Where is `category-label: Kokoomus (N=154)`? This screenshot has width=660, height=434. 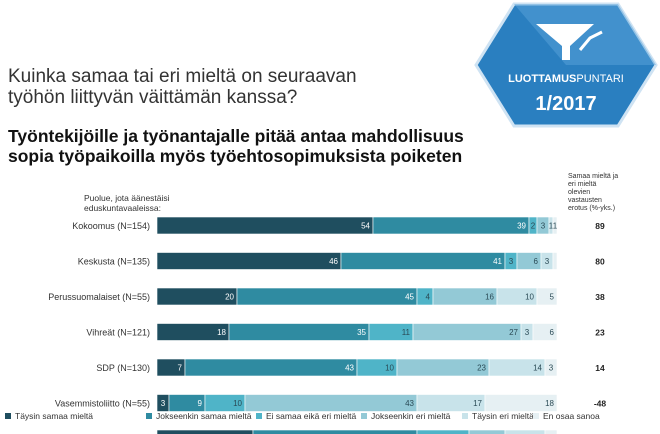 category-label: Kokoomus (N=154) is located at coordinates (111, 226).